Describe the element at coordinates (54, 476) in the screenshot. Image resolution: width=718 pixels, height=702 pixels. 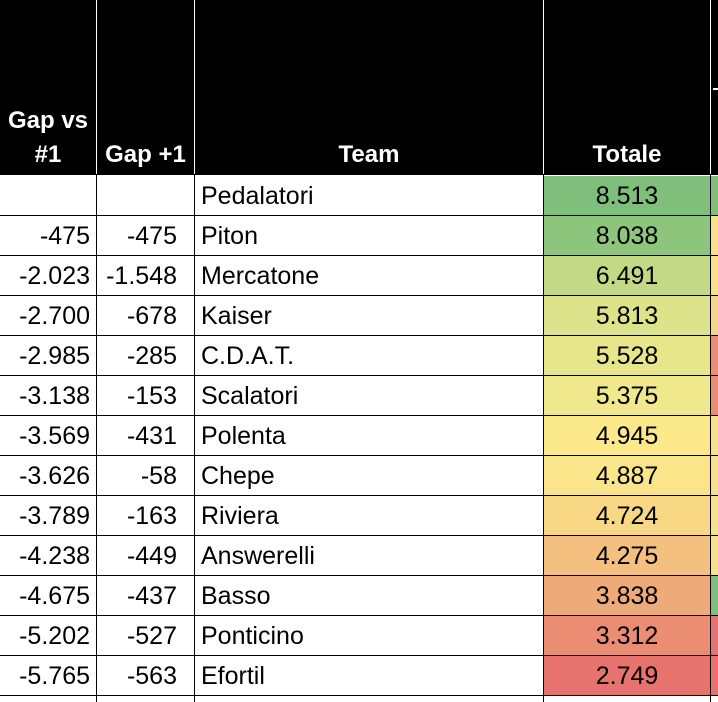
I see `cell-gap-vs-first: -3.626` at that location.